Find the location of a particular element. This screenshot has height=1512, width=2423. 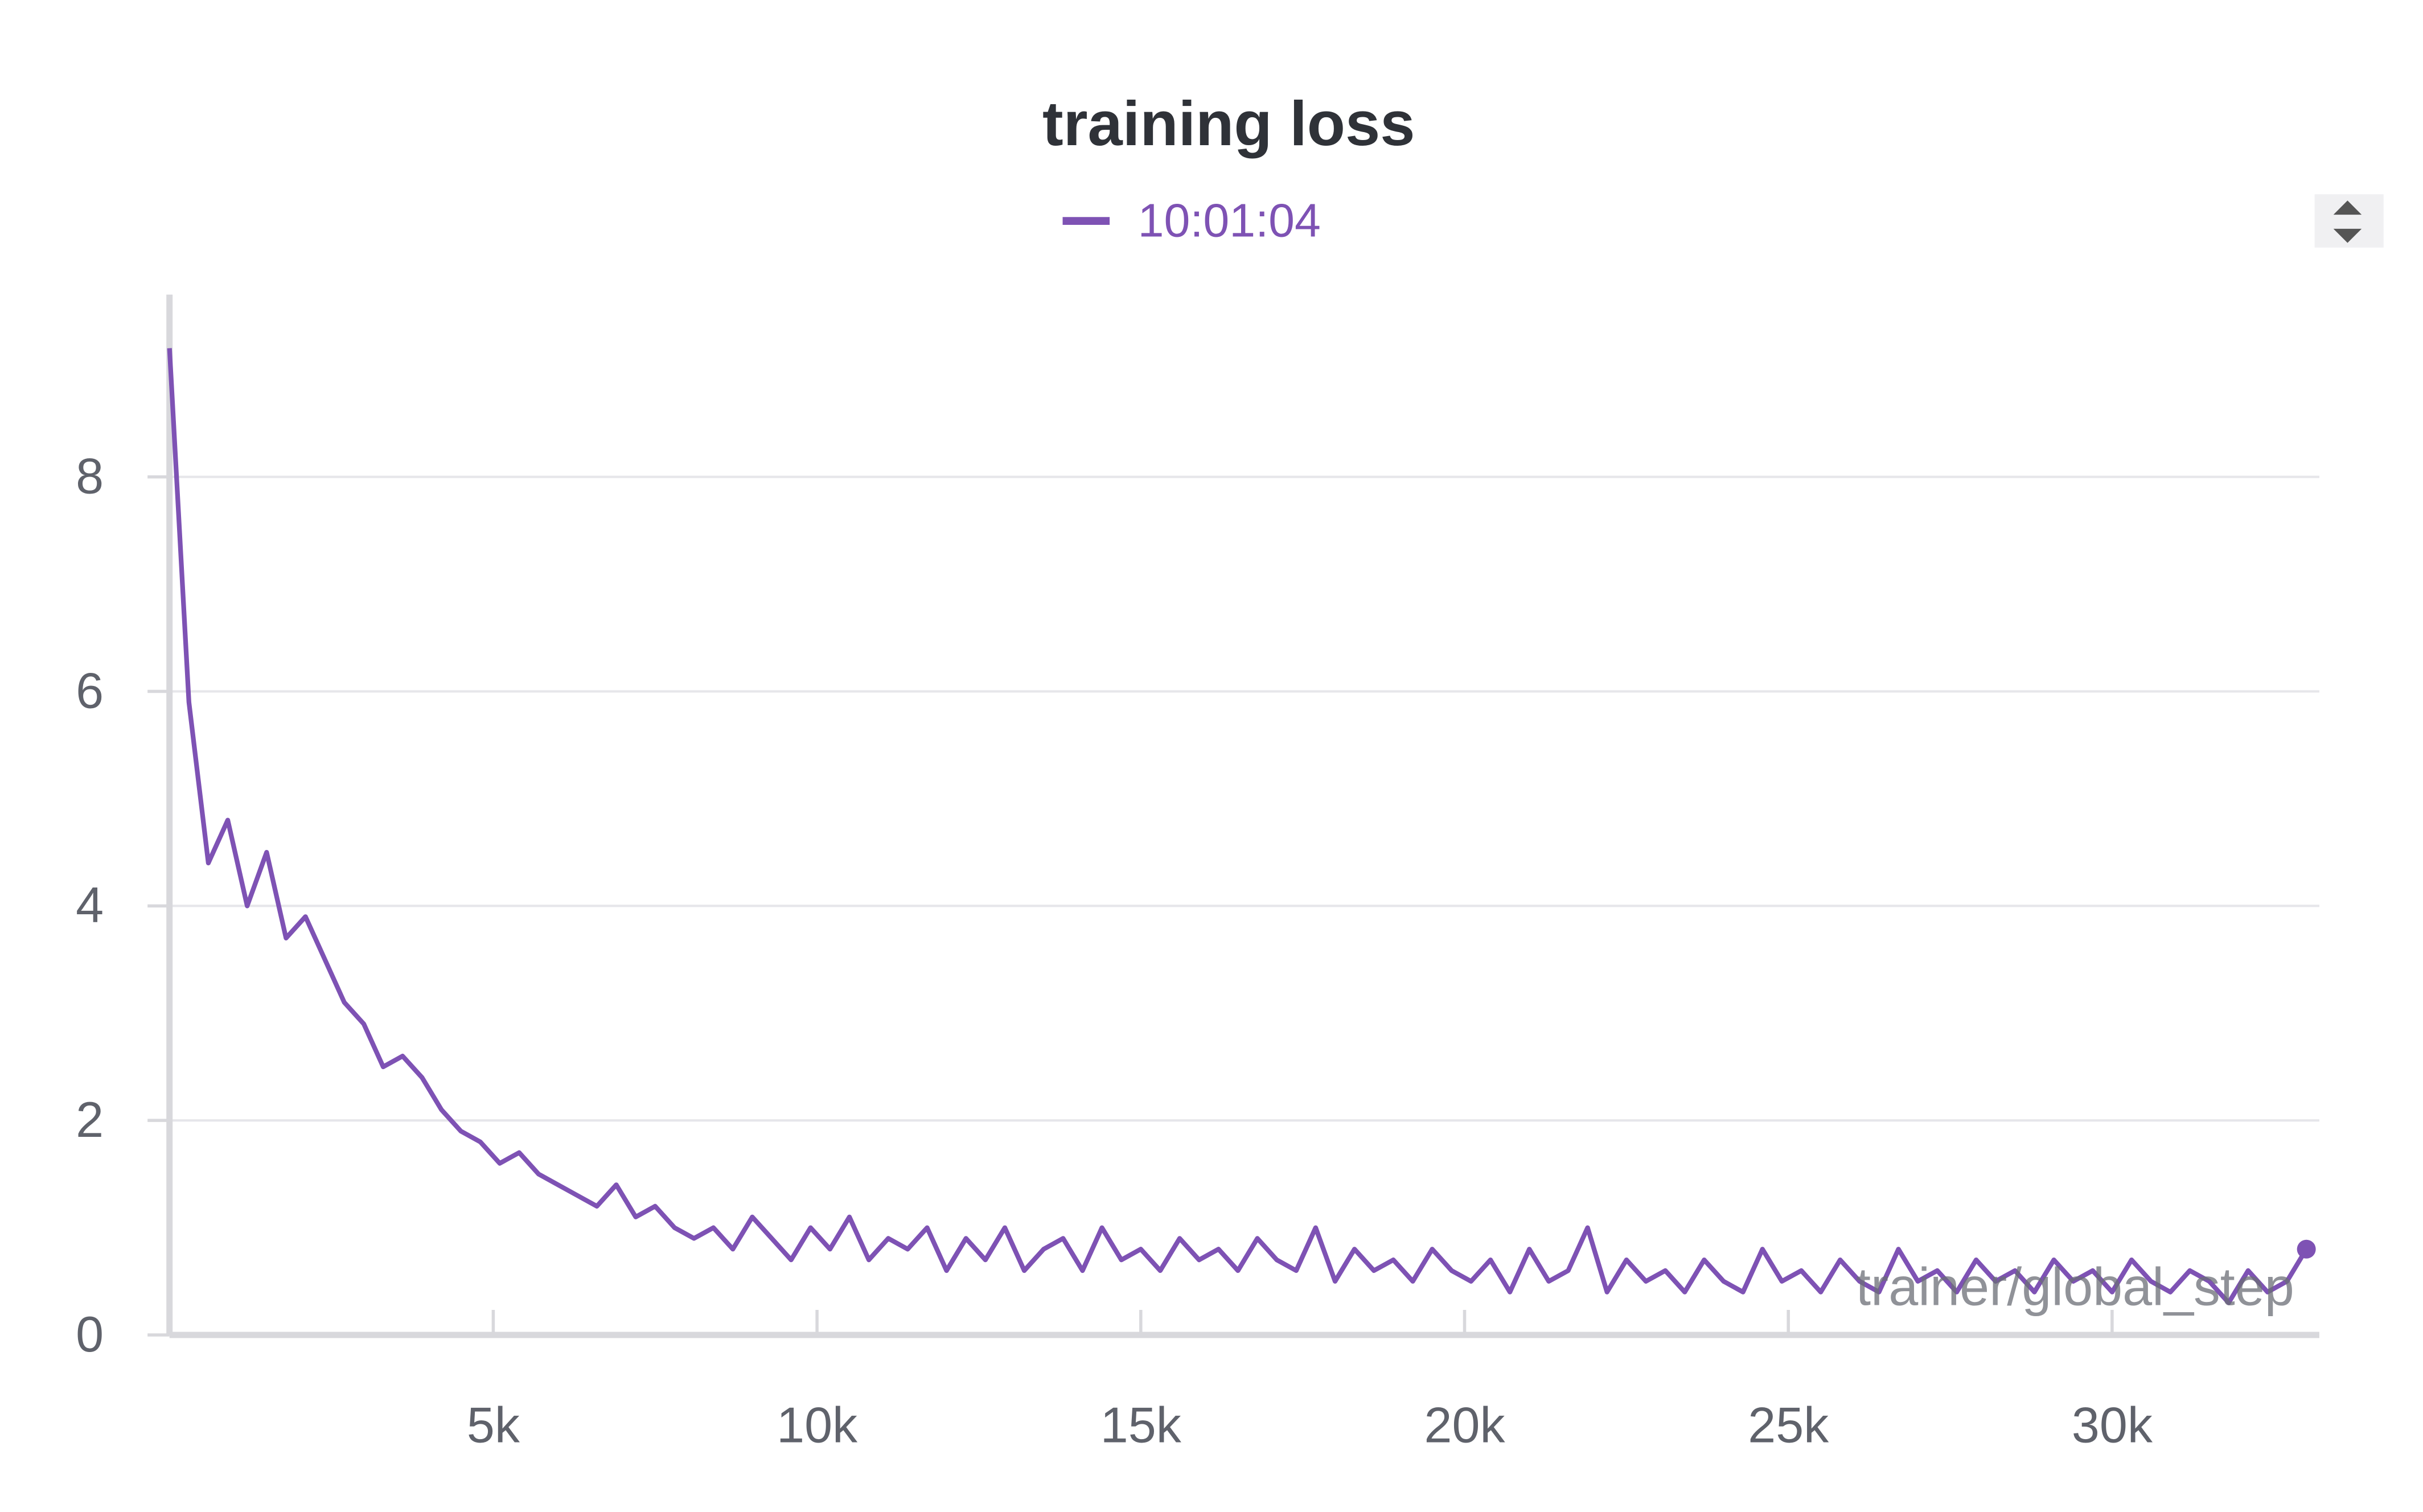

x-axis-label: trainer/global_step is located at coordinates (2075, 1287).